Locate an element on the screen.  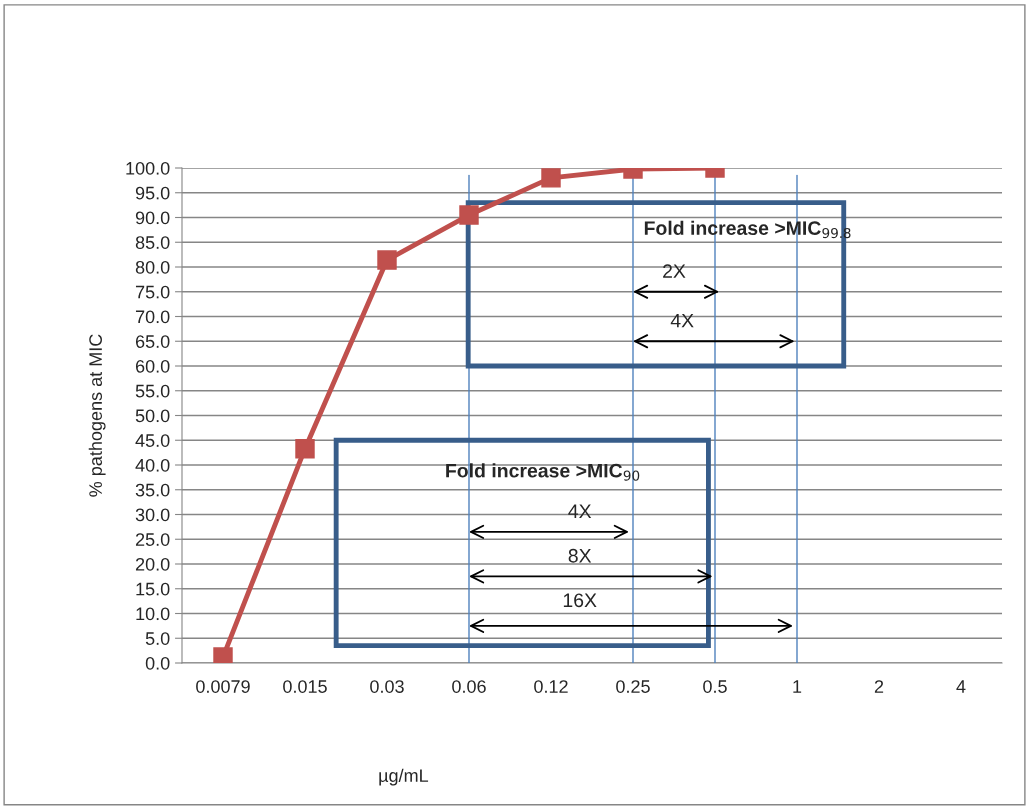
x-tick-label: 2 is located at coordinates (879, 686).